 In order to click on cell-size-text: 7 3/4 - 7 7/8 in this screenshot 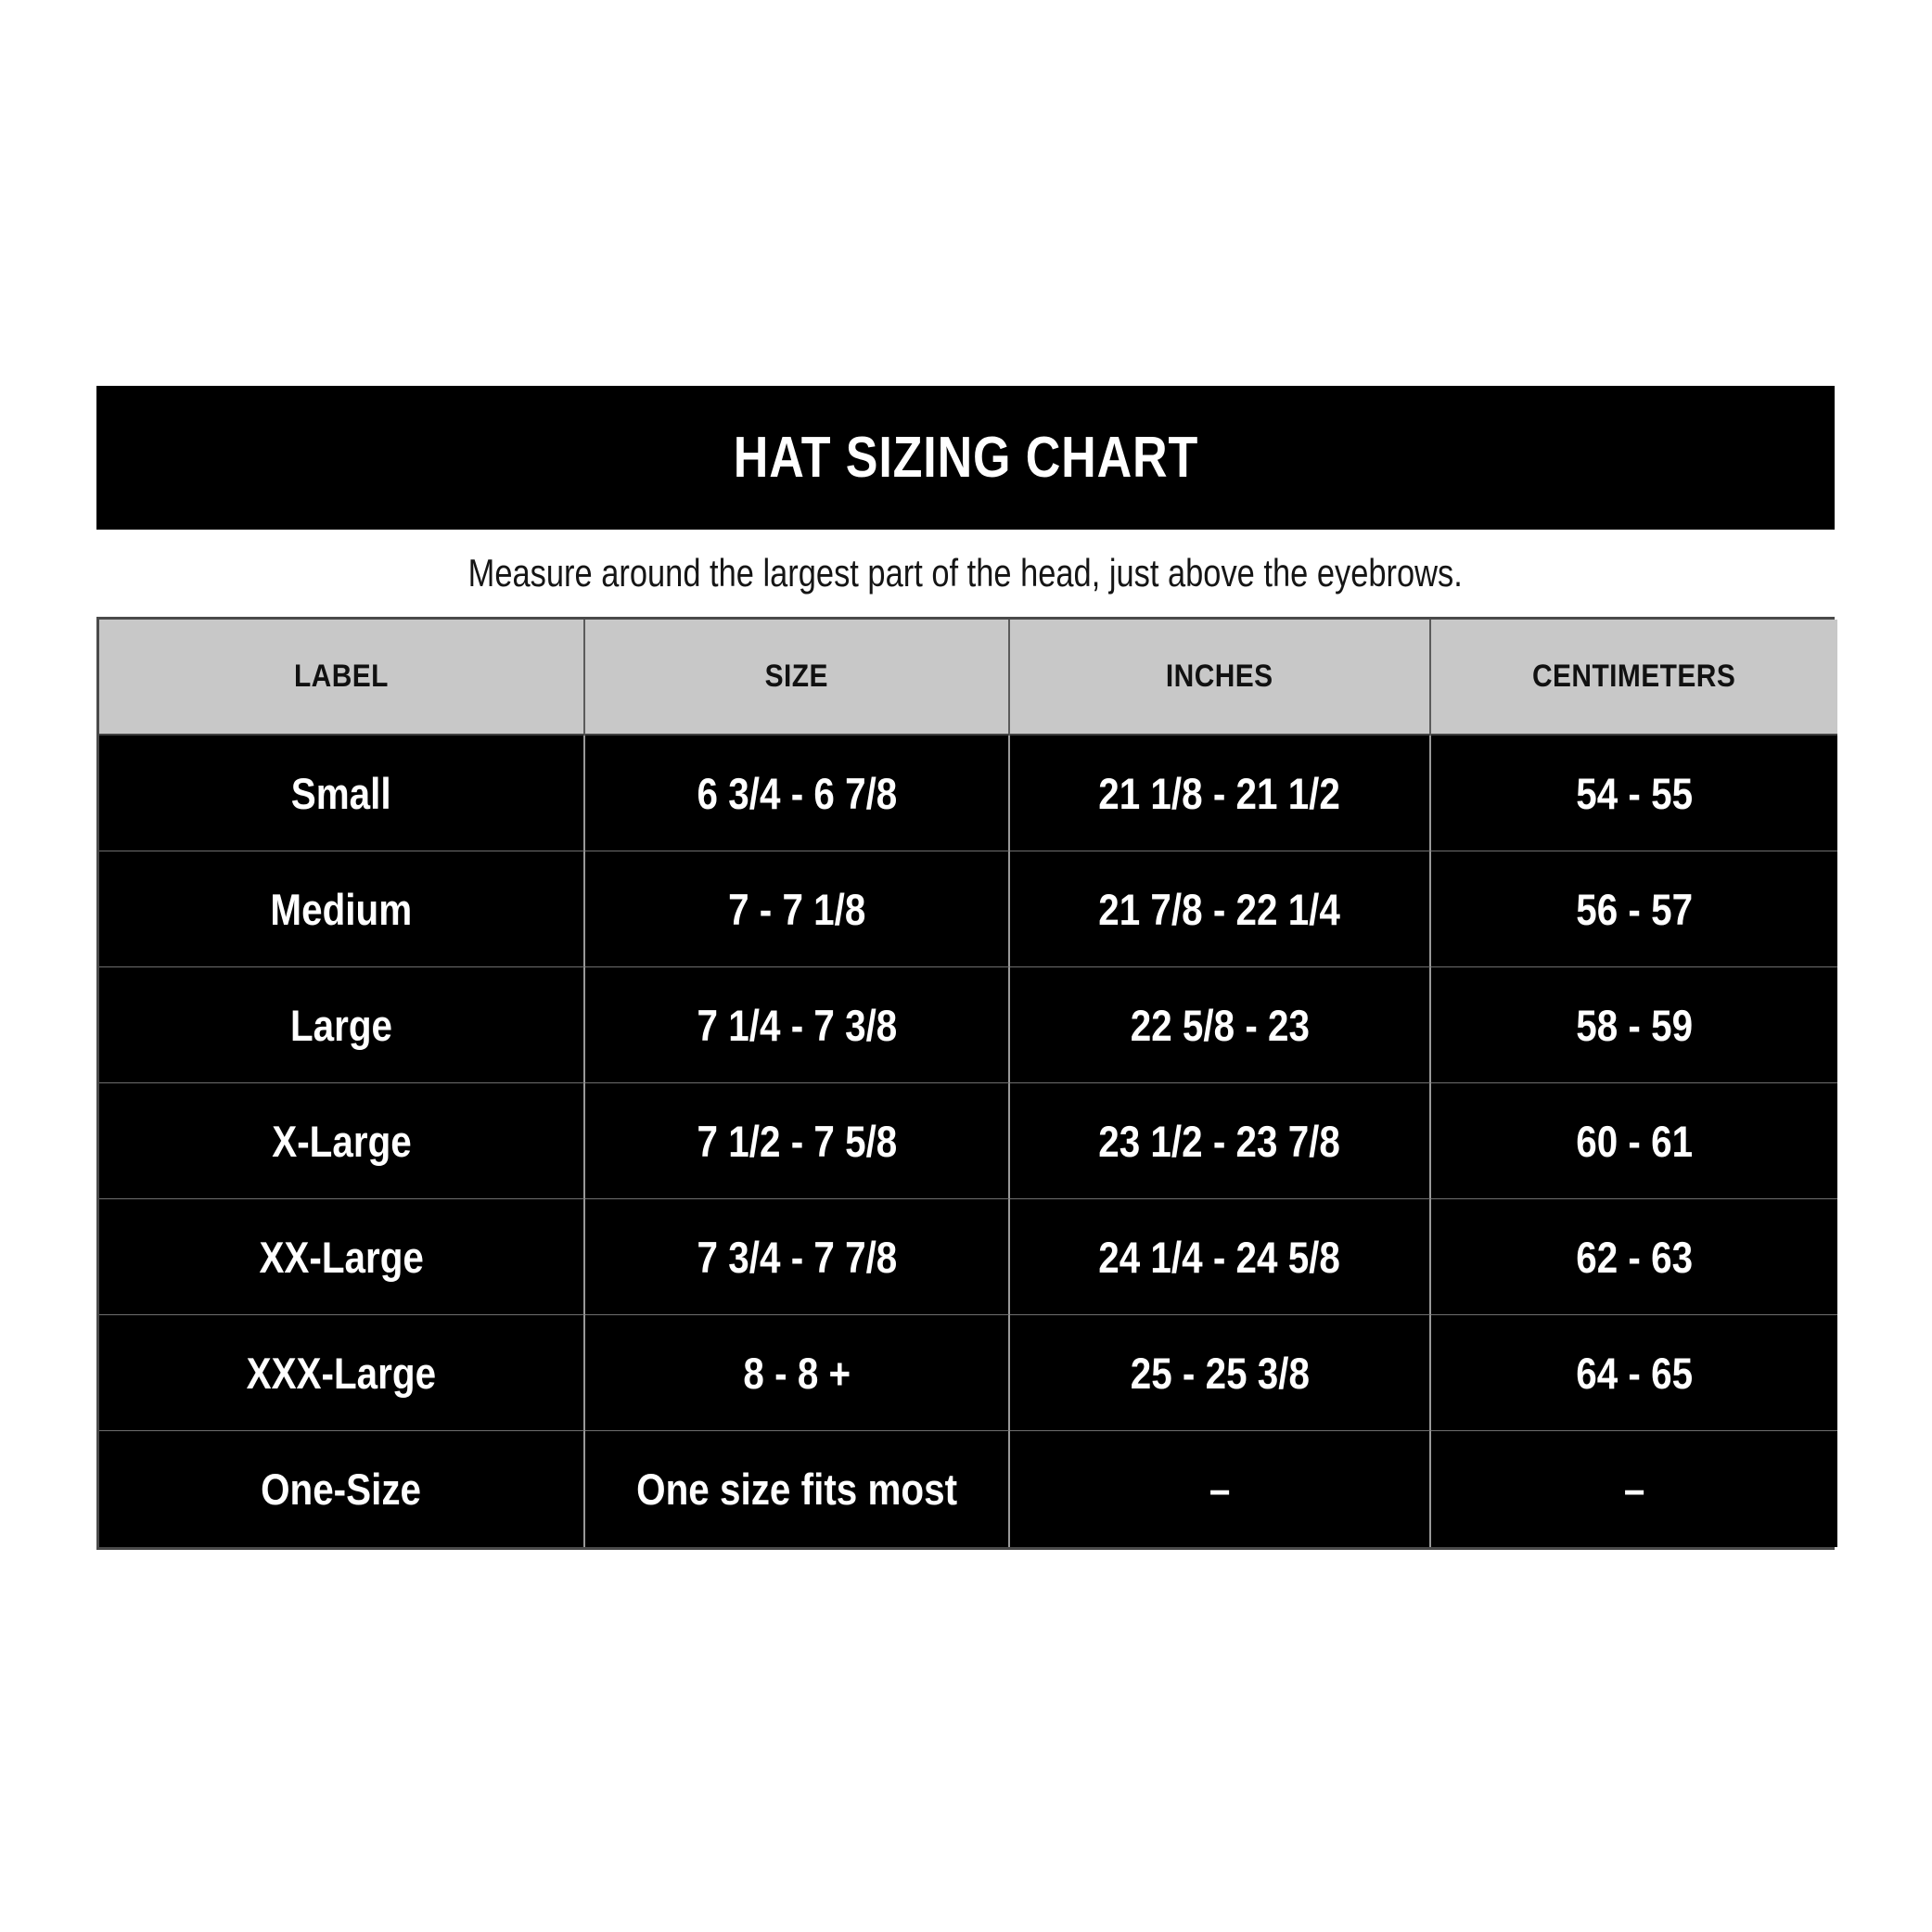, I will do `click(797, 1257)`.